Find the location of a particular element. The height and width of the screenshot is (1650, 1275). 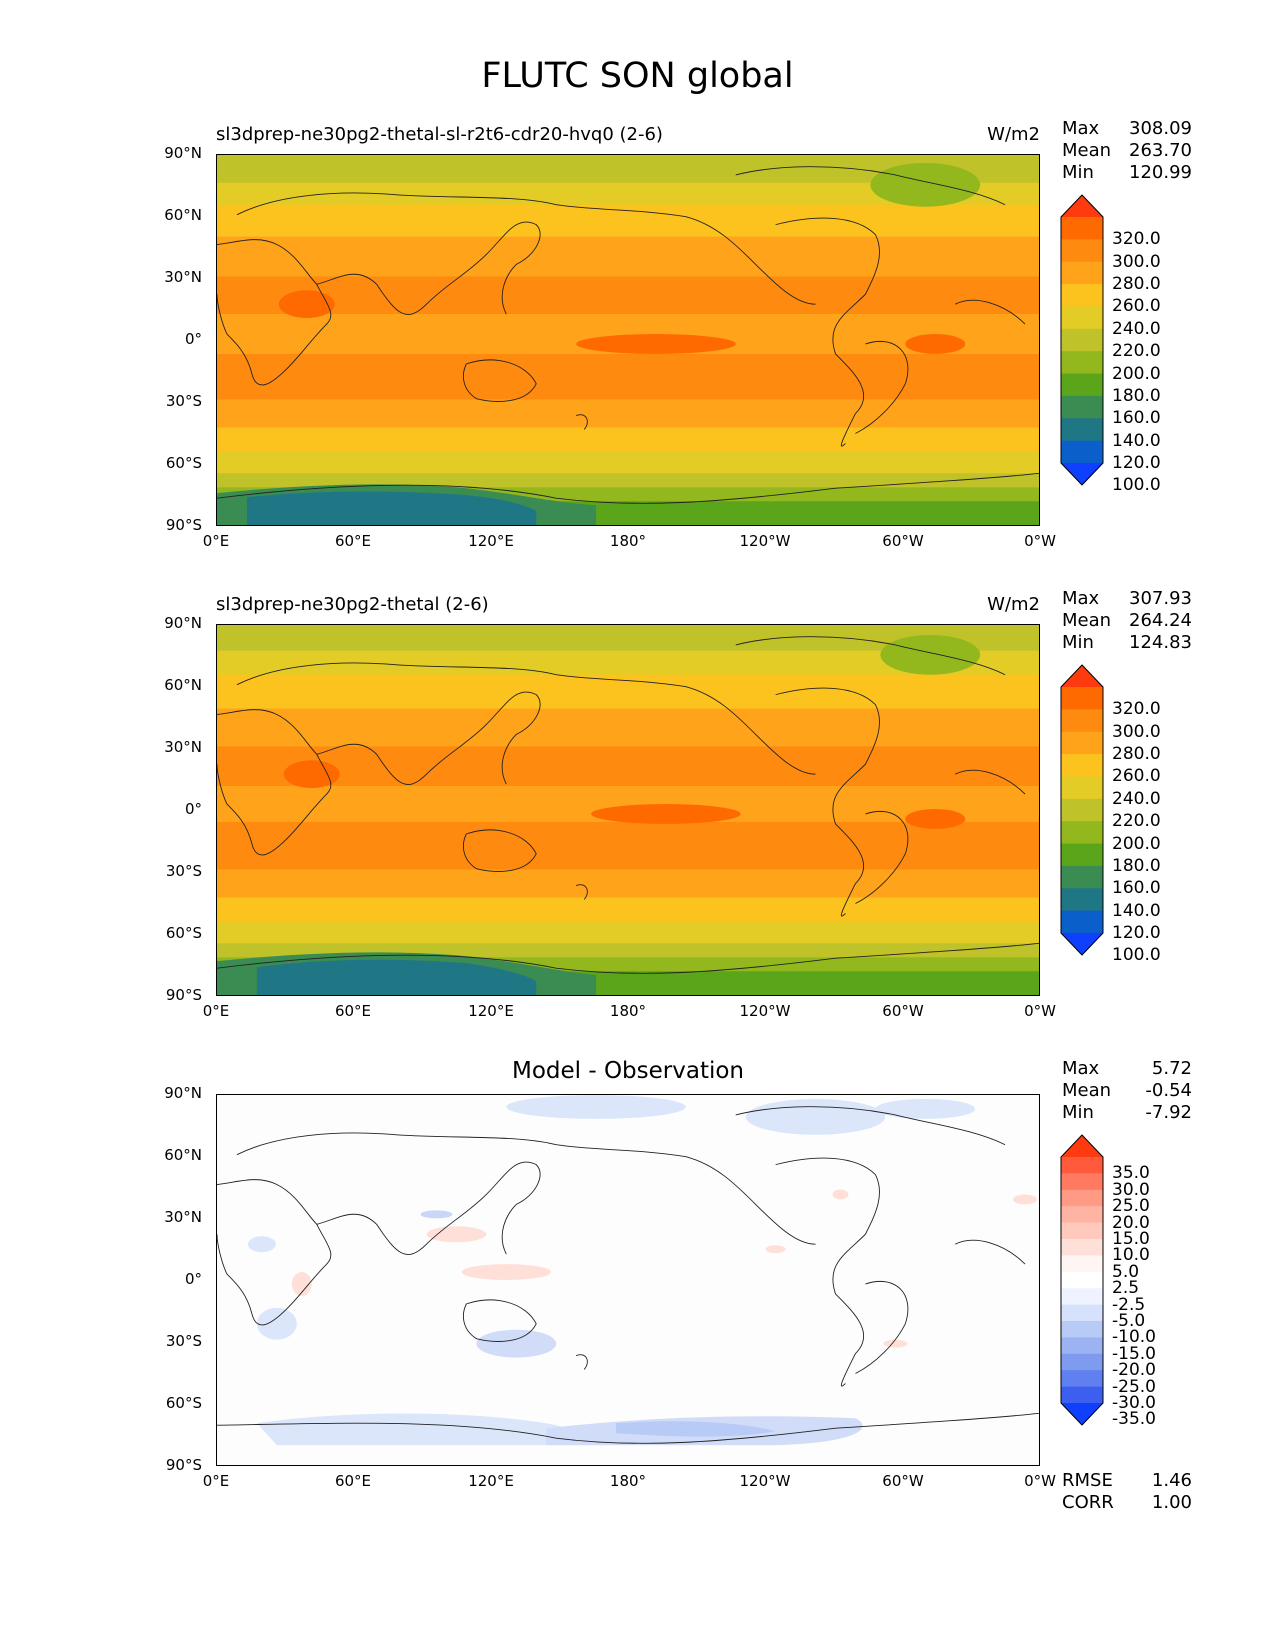

y-tick-label: 30°S is located at coordinates (183, 401).